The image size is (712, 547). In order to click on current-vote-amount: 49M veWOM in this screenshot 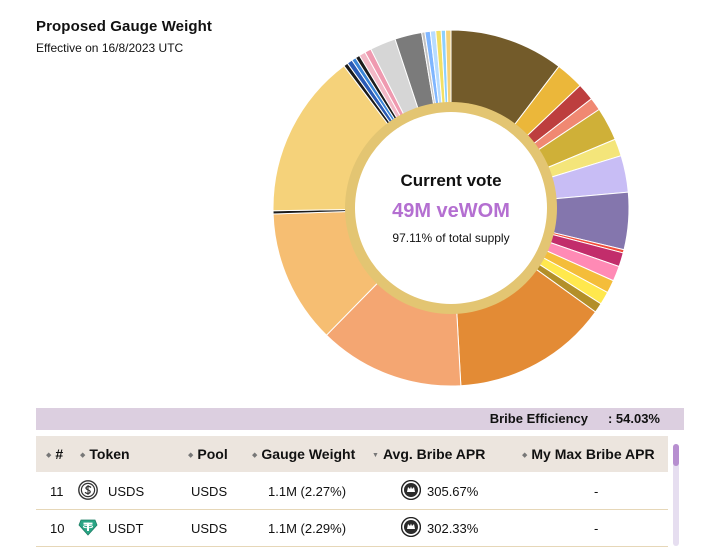, I will do `click(451, 211)`.